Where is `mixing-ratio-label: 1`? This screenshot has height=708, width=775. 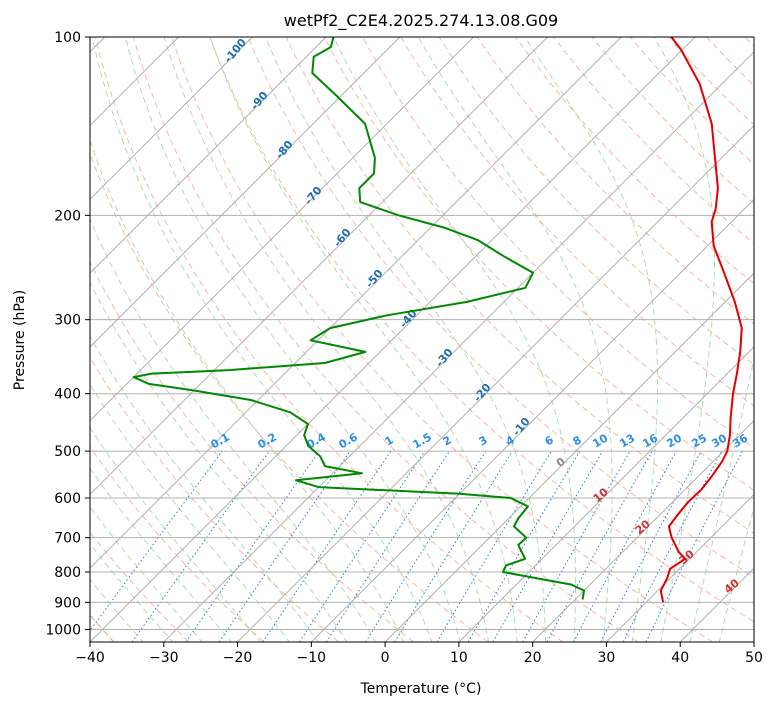
mixing-ratio-label: 1 is located at coordinates (389, 440).